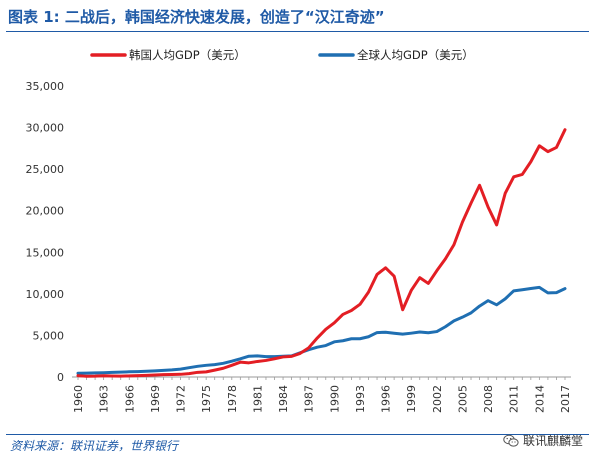 Image resolution: width=595 pixels, height=458 pixels. Describe the element at coordinates (45, 169) in the screenshot. I see `y-tick-label: 25,000` at that location.